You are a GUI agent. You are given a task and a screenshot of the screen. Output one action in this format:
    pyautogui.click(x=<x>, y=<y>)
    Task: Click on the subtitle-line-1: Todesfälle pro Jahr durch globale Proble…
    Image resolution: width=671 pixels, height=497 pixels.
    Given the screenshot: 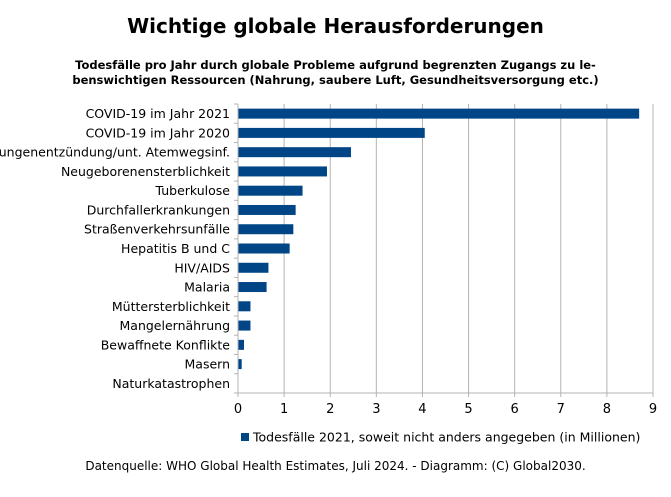 What is the action you would take?
    pyautogui.click(x=335, y=65)
    